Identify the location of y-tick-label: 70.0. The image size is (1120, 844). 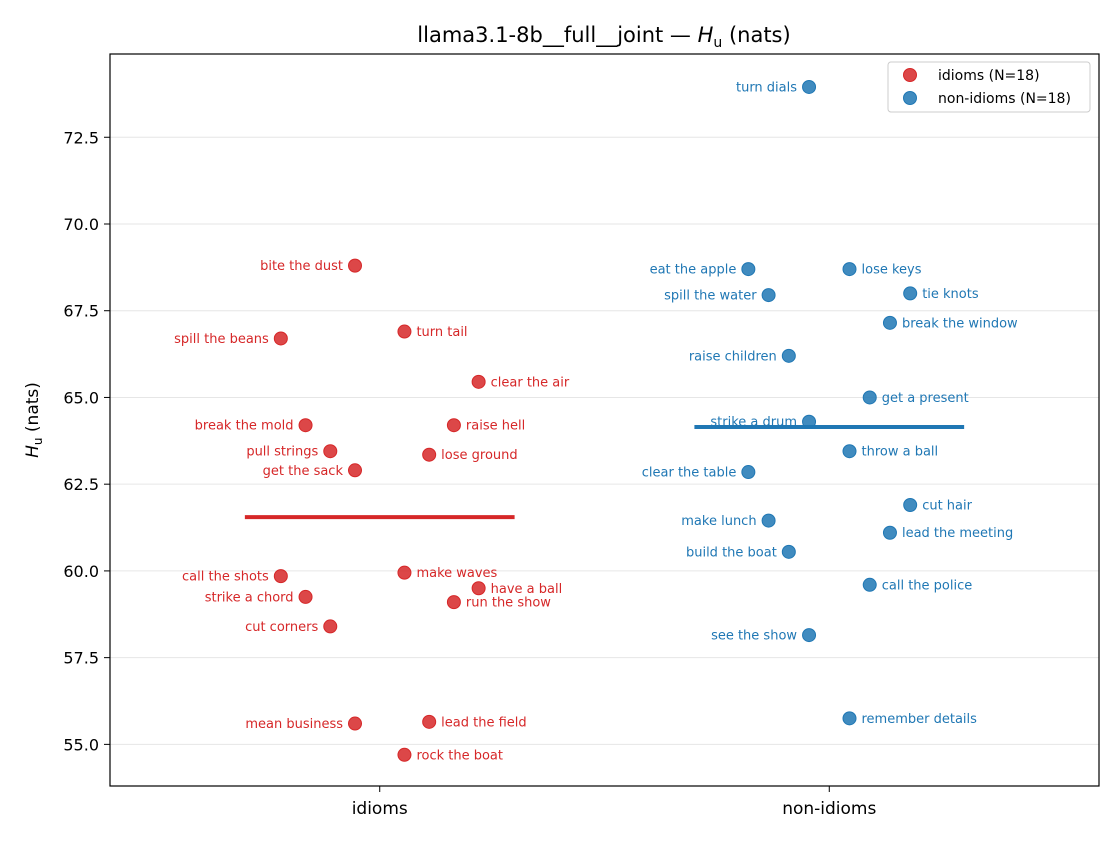
(81, 224).